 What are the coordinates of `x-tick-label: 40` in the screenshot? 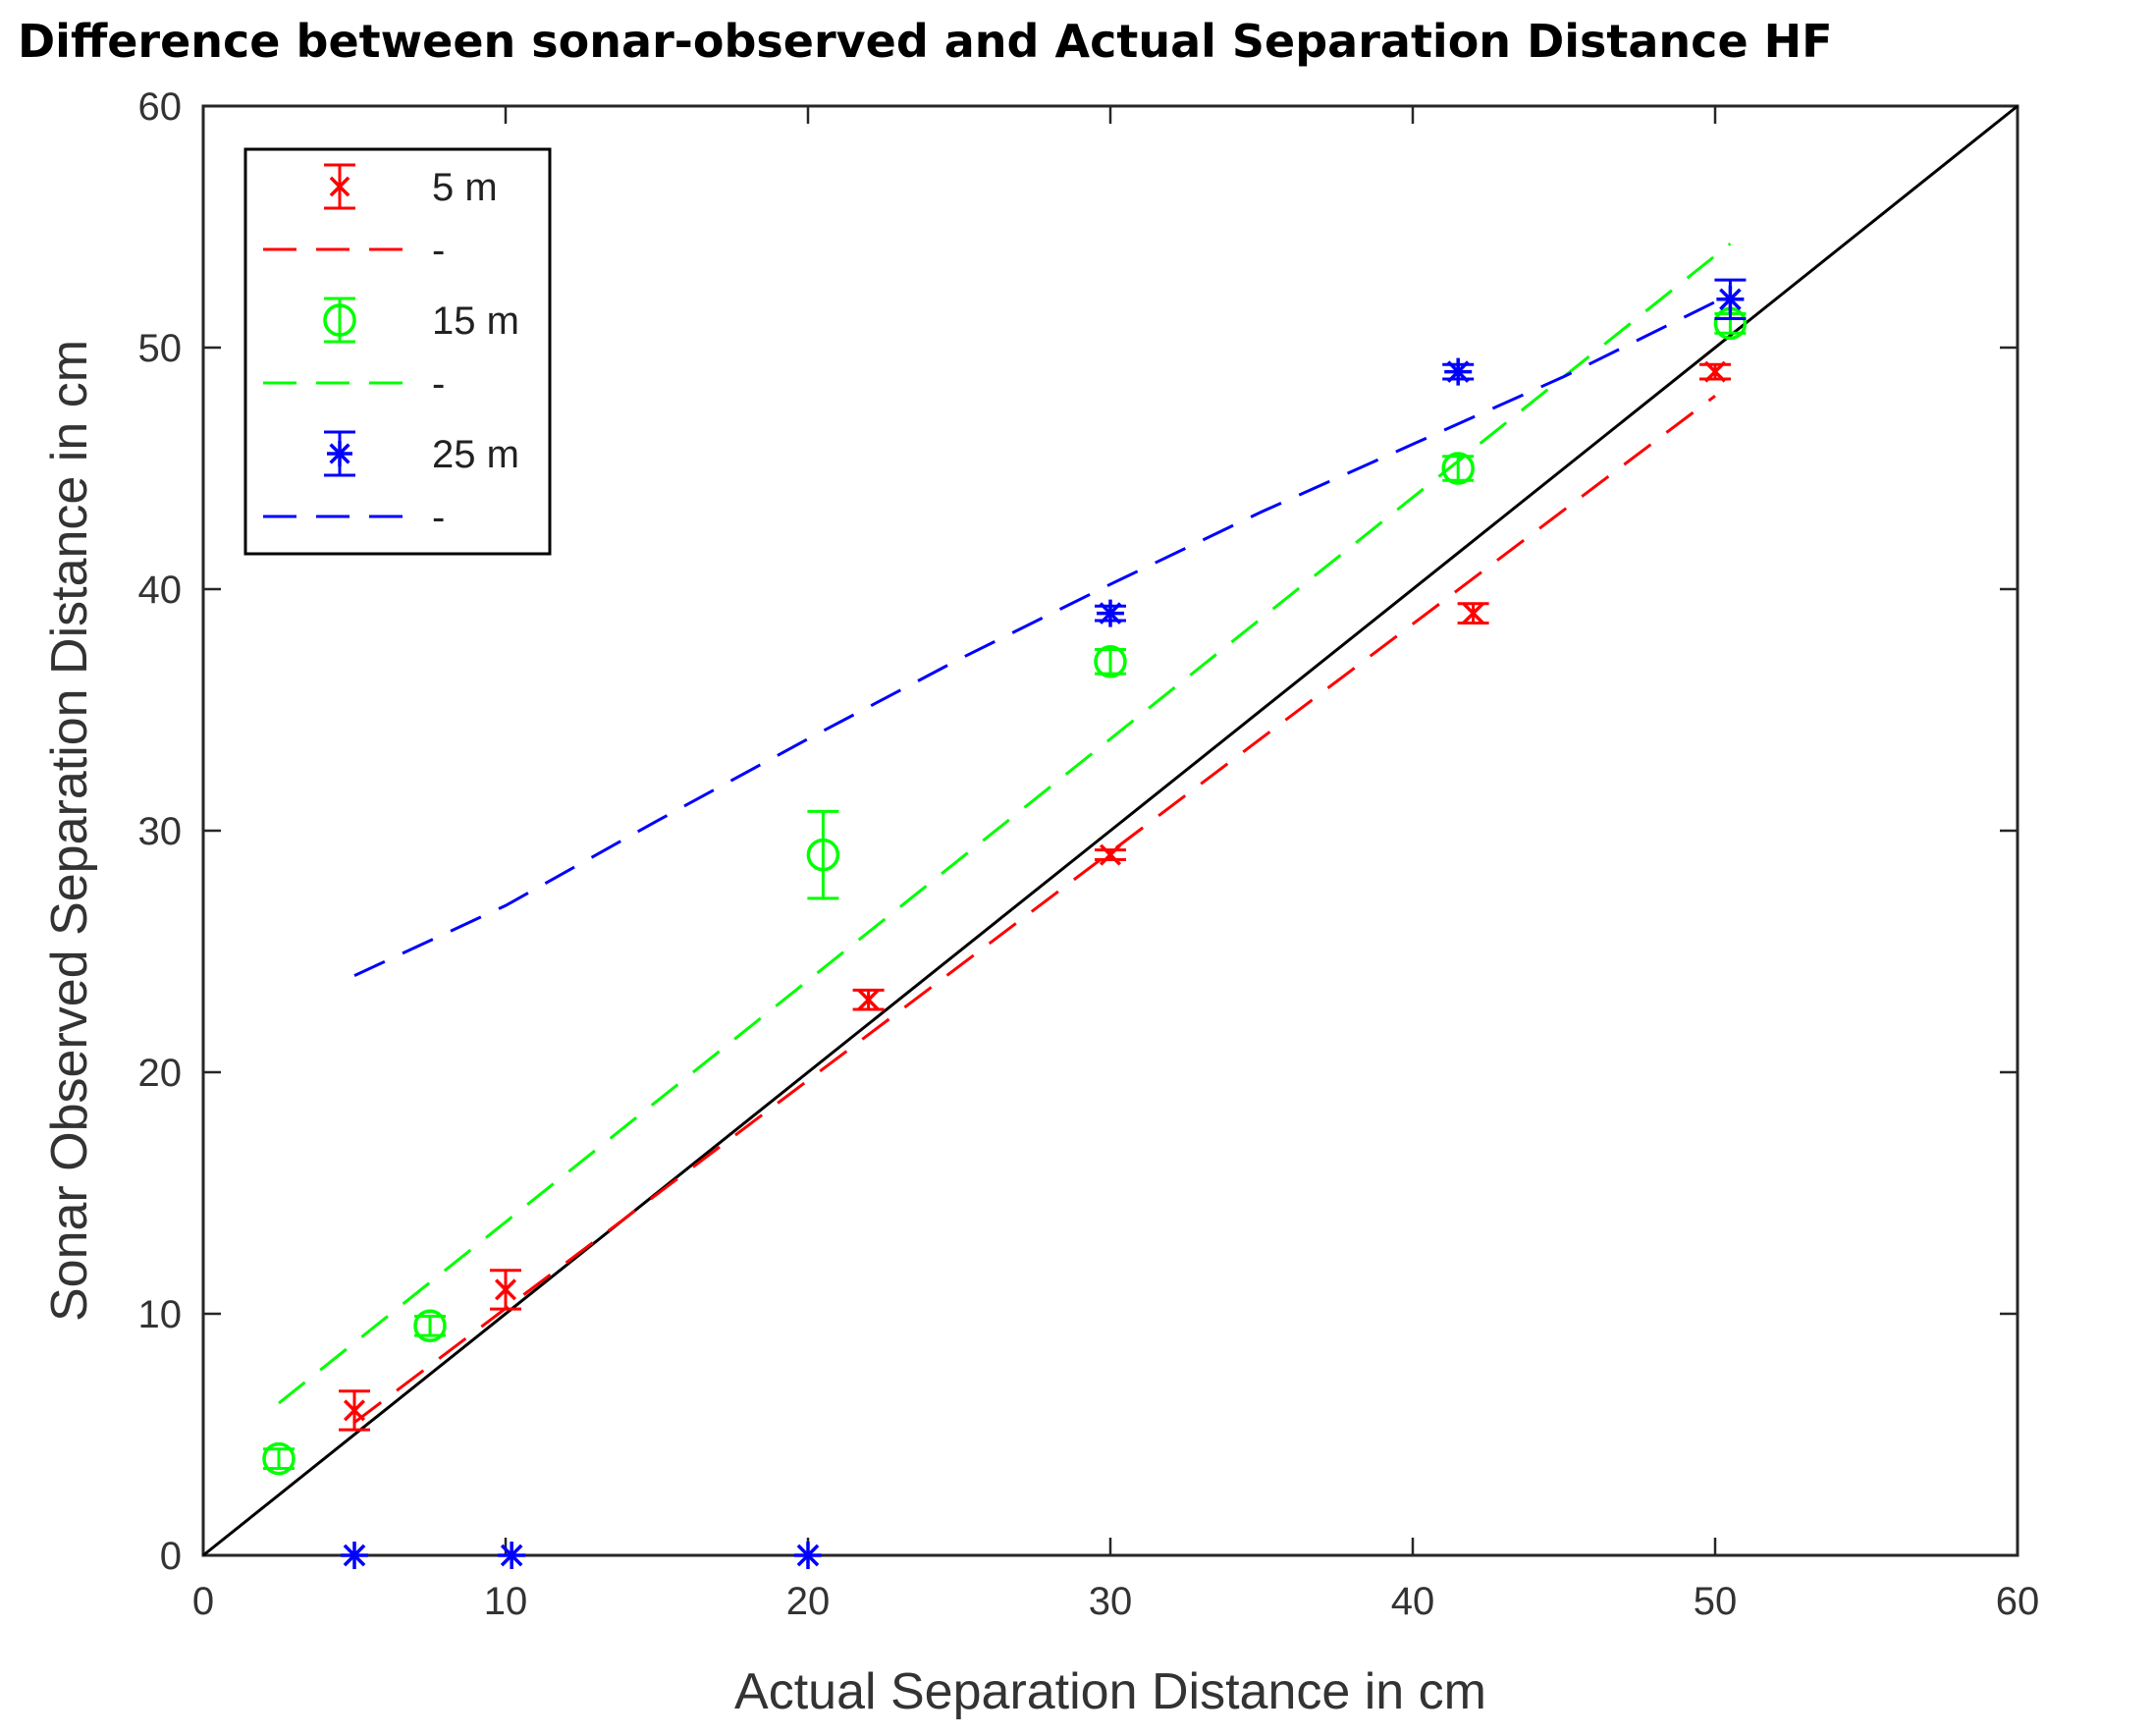 It's located at (1413, 1601).